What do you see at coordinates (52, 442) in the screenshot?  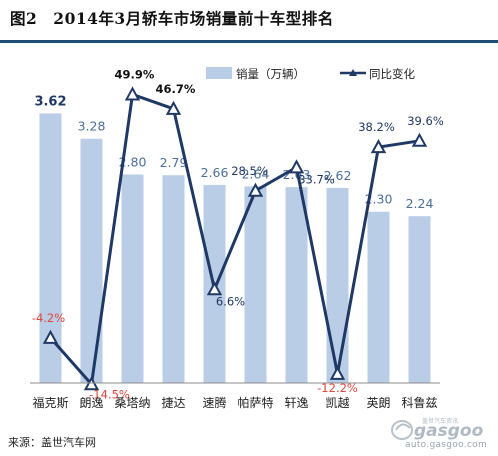 I see `source-note: 来源：盖世汽车网` at bounding box center [52, 442].